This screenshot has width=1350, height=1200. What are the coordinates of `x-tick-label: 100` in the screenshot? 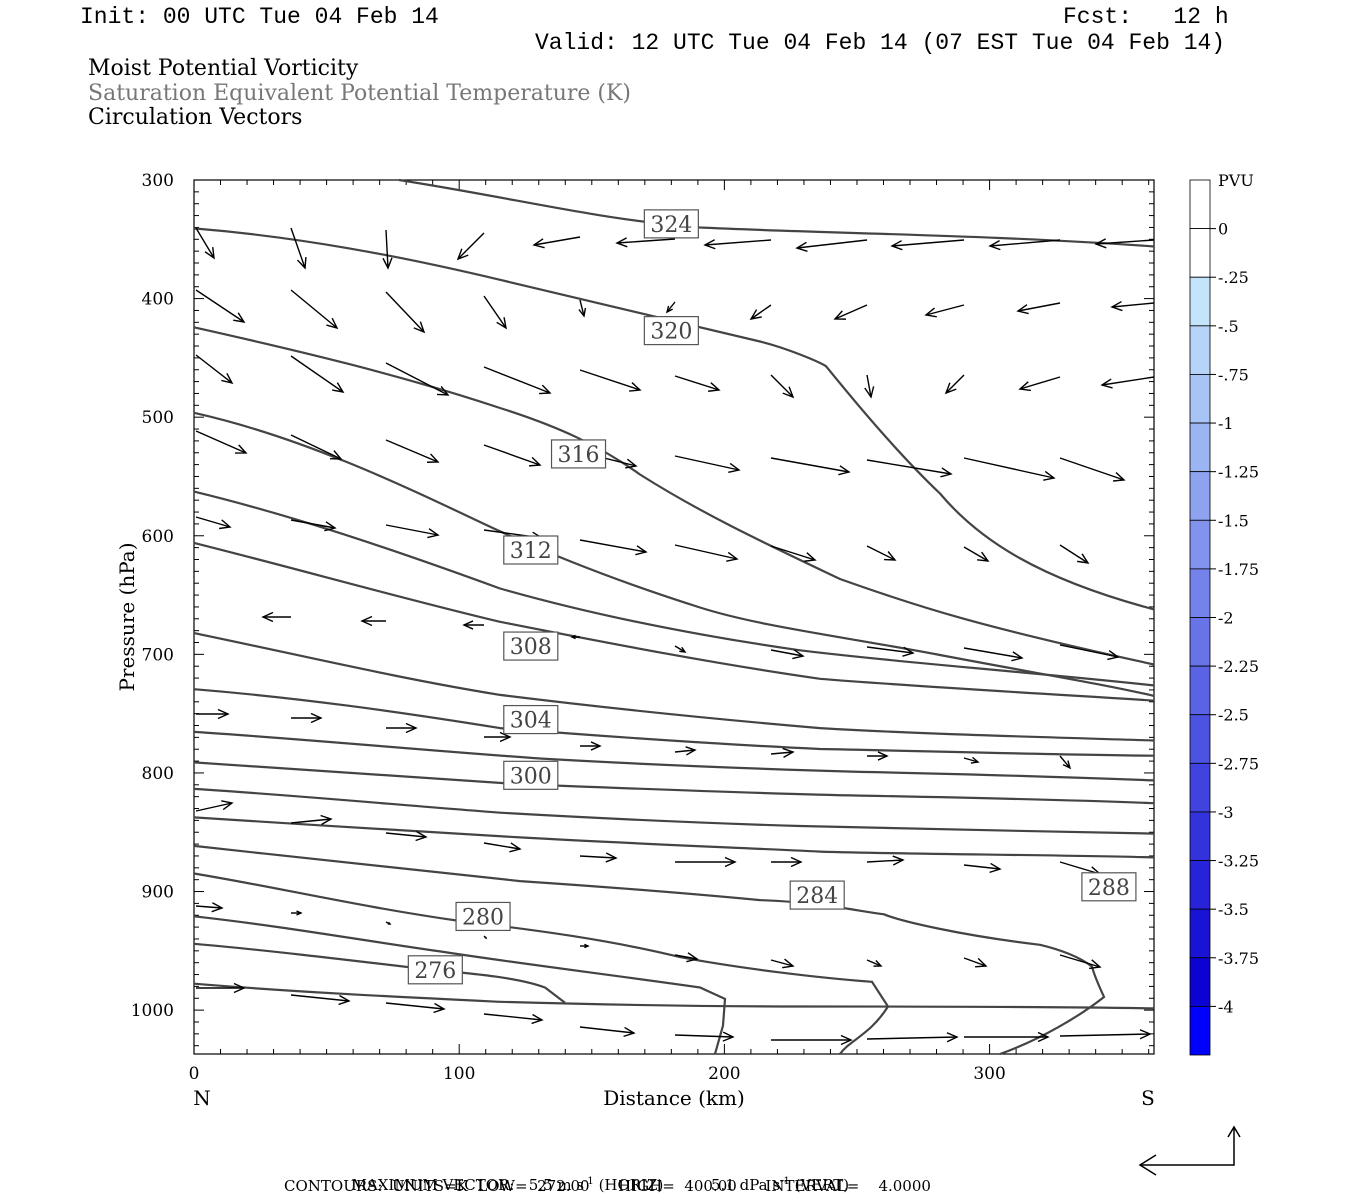 It's located at (459, 1074).